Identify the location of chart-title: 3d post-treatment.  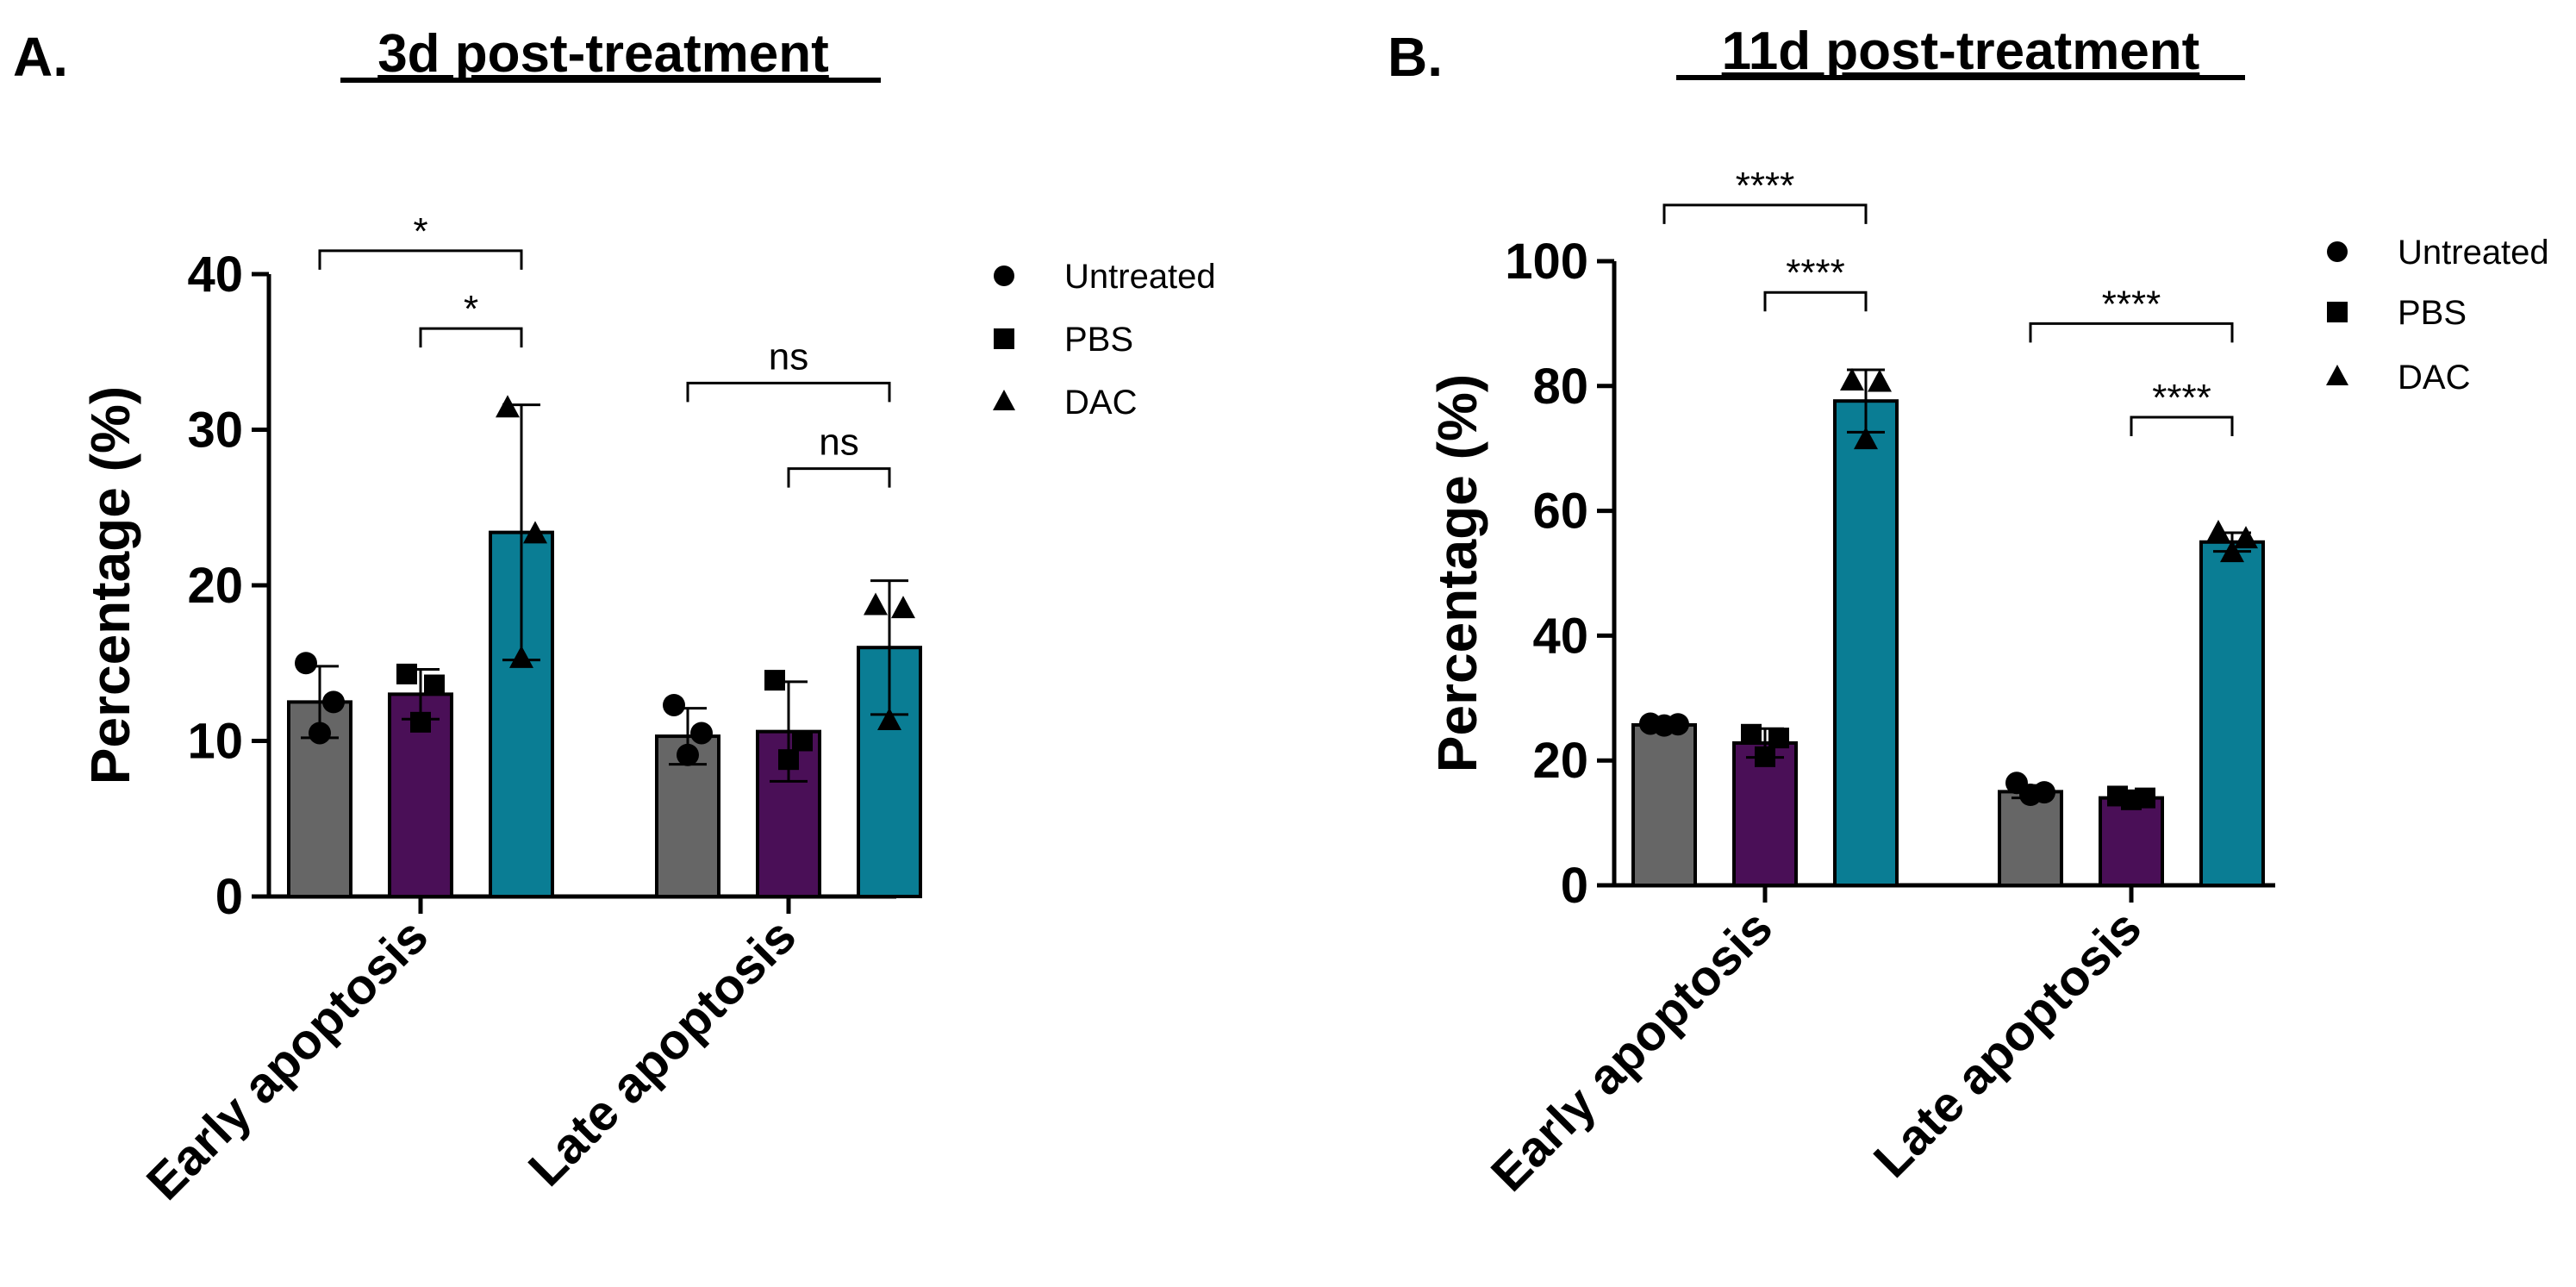
(603, 54).